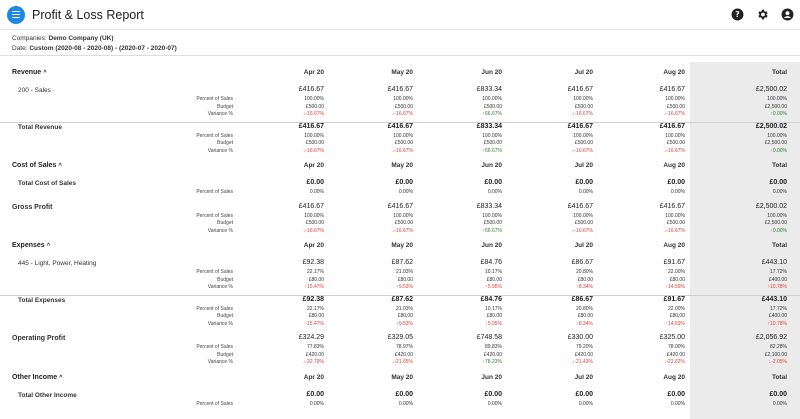  Describe the element at coordinates (314, 287) in the screenshot. I see `variance-value: ↑15.47%` at that location.